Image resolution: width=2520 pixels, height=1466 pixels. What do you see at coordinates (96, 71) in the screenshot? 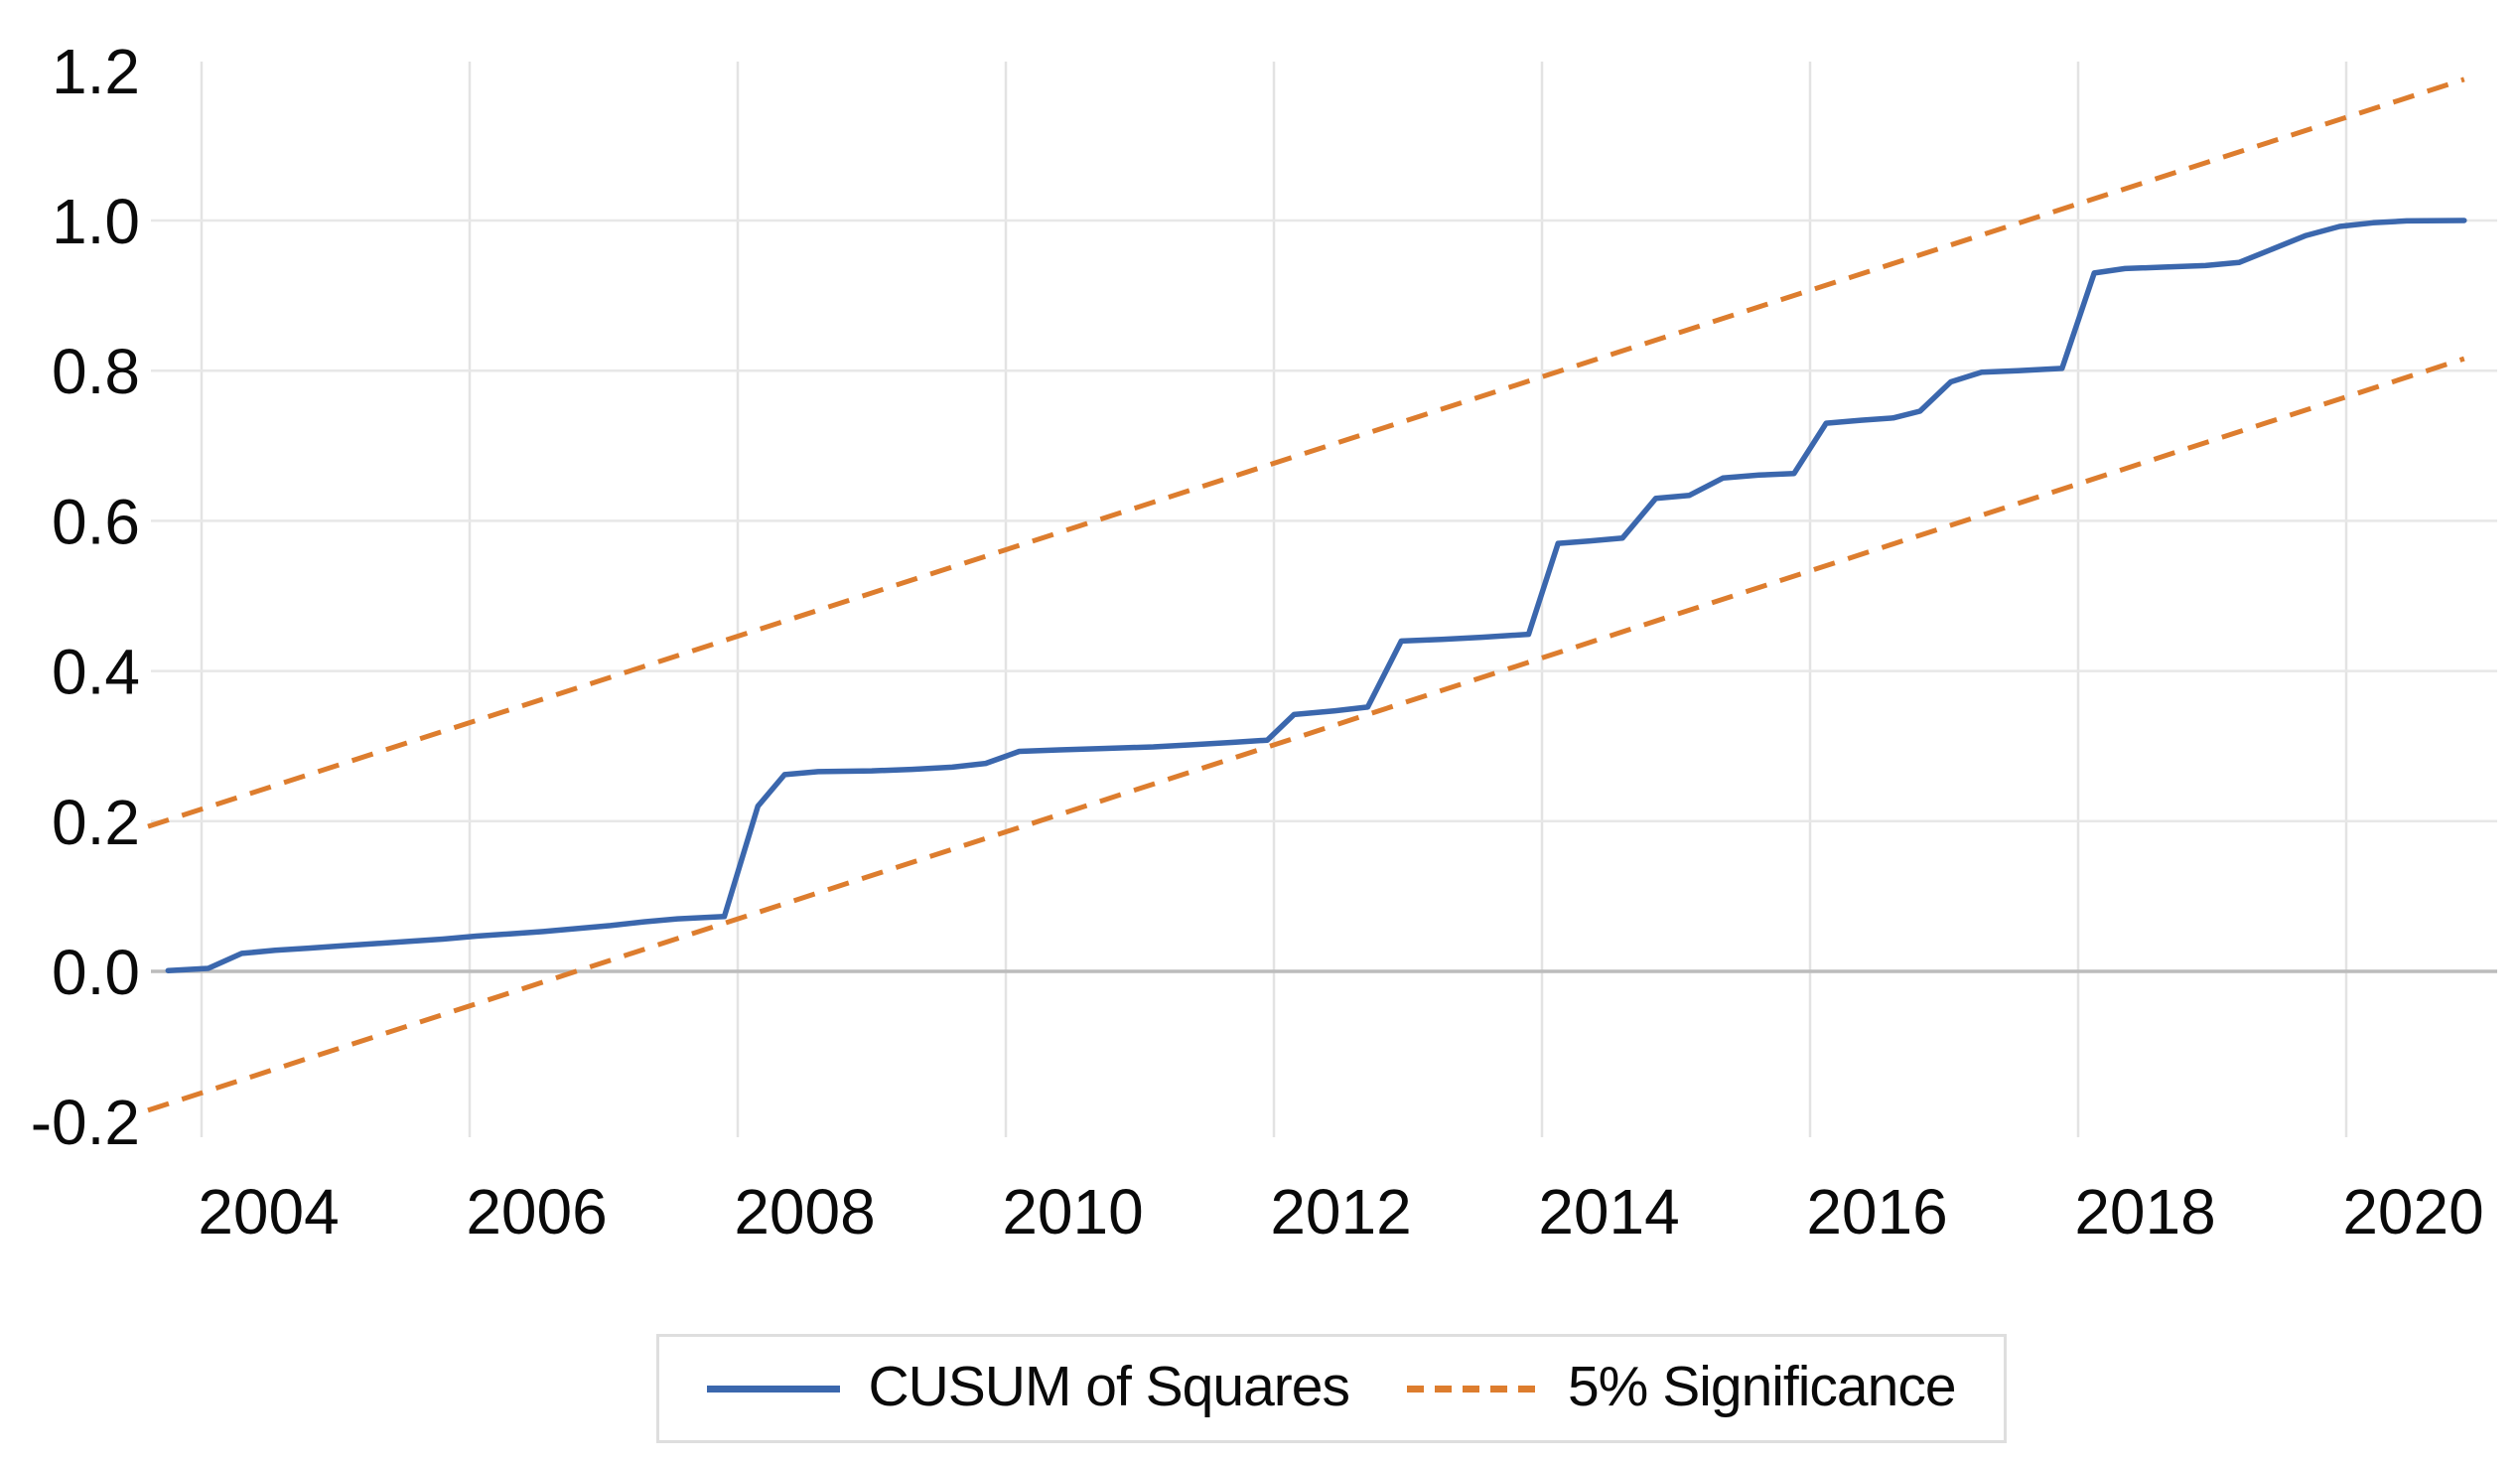
I see `y-tick-label: 1.2` at bounding box center [96, 71].